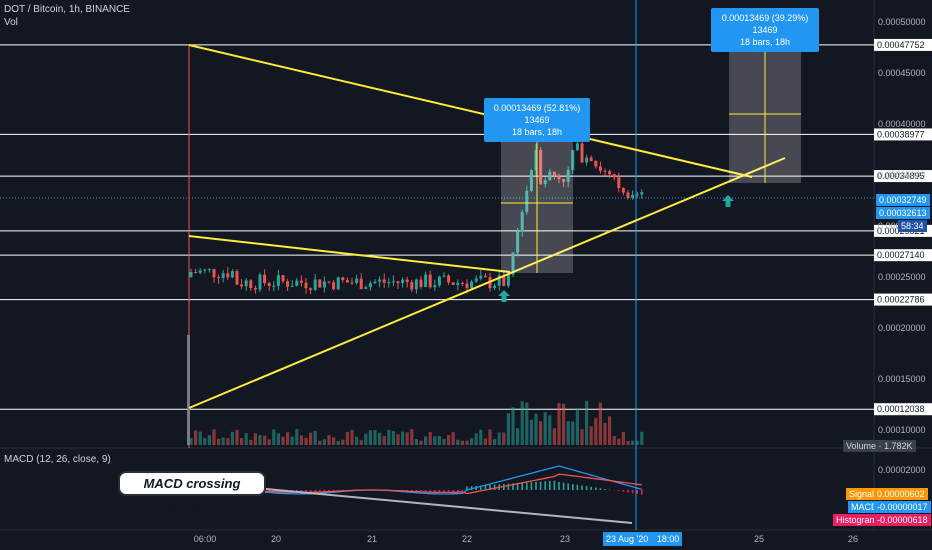 Image resolution: width=932 pixels, height=550 pixels. I want to click on time-tick-label: 26, so click(853, 539).